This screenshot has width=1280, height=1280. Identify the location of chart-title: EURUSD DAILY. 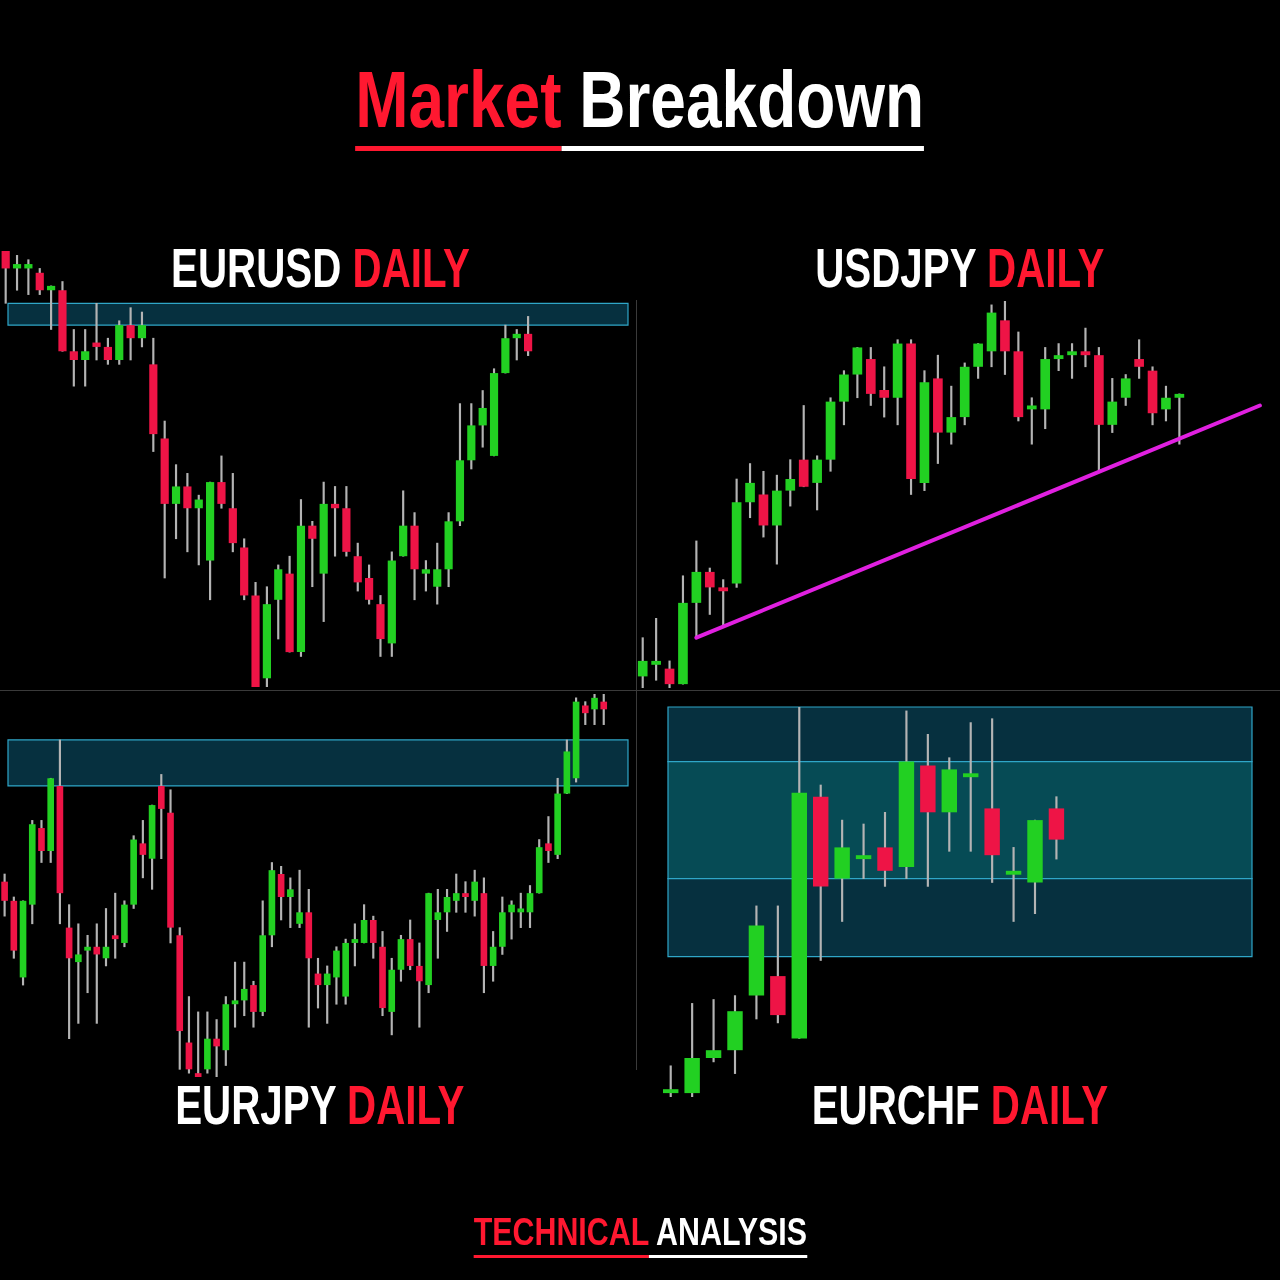
(320, 267).